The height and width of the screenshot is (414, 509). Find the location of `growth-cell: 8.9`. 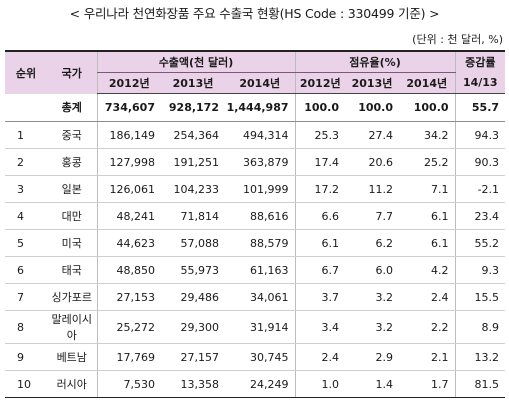

growth-cell: 8.9 is located at coordinates (480, 327).